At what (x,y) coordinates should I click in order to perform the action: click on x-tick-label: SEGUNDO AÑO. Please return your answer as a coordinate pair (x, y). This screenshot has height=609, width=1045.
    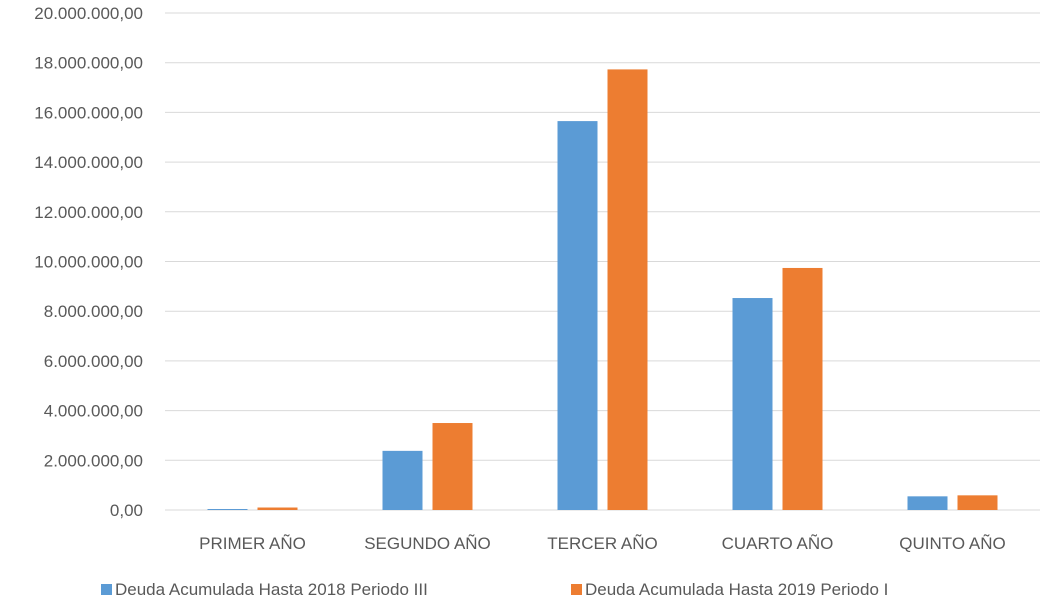
    Looking at the image, I should click on (427, 543).